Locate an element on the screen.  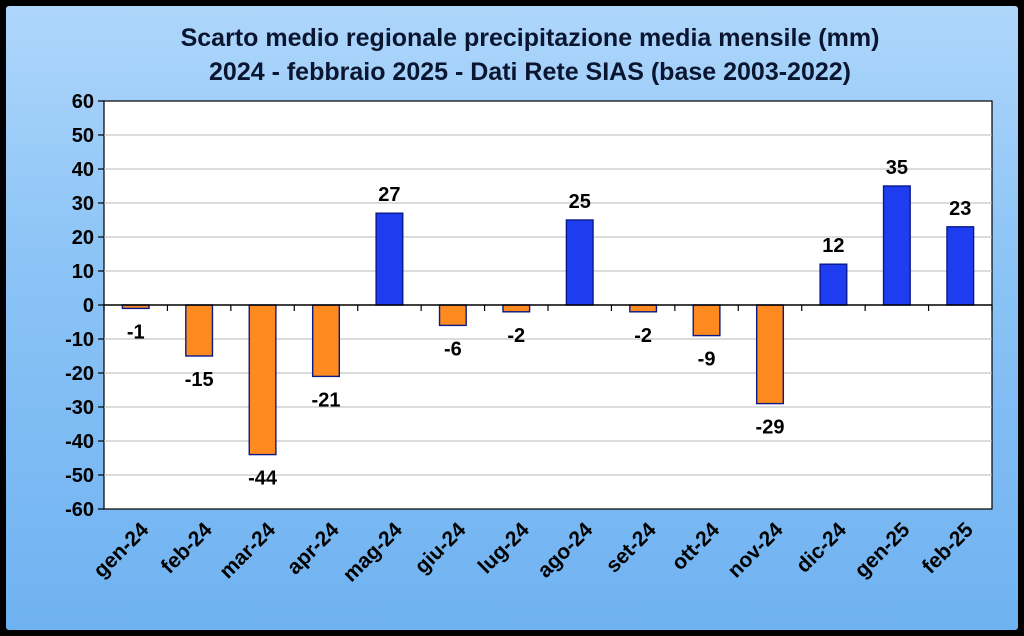
data-label: -9 is located at coordinates (707, 360).